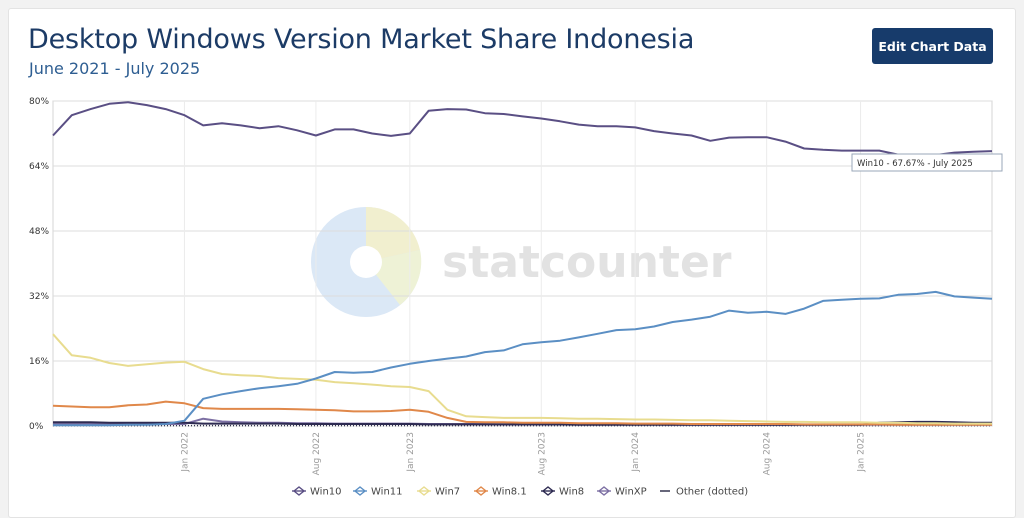 The height and width of the screenshot is (518, 1024). What do you see at coordinates (387, 492) in the screenshot?
I see `legend-label: Win11` at bounding box center [387, 492].